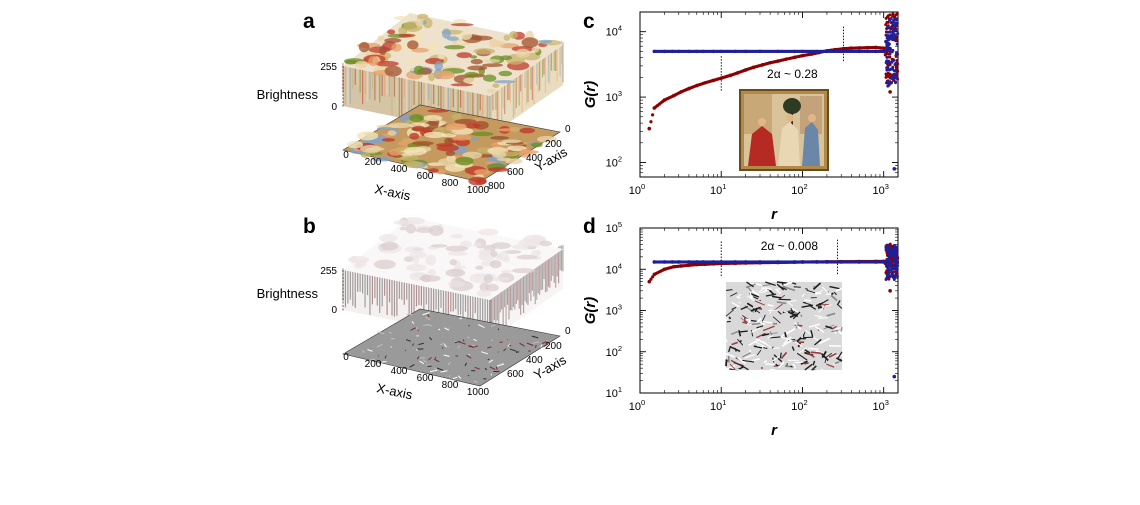  Describe the element at coordinates (589, 21) in the screenshot. I see `panel-c-letter: c` at that location.